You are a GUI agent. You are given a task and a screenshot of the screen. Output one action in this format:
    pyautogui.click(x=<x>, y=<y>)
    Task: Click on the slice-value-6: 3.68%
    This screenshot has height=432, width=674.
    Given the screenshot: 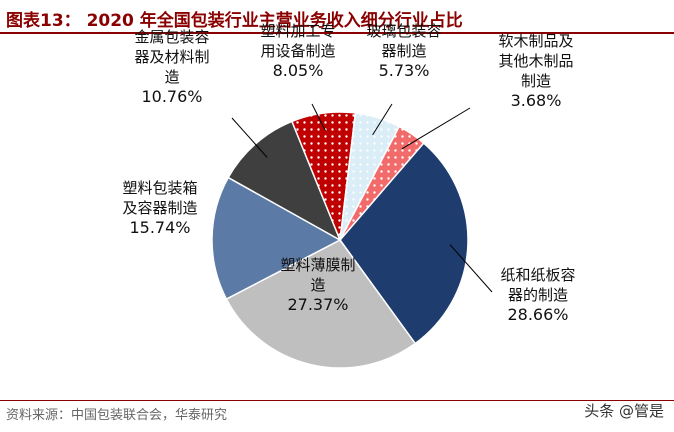 What is the action you would take?
    pyautogui.click(x=536, y=100)
    